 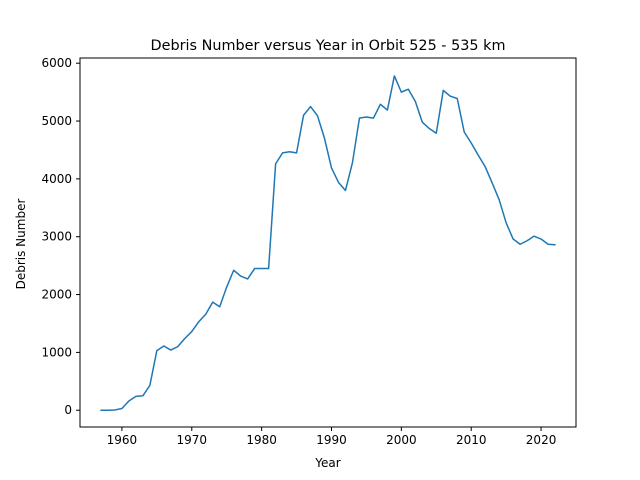 What do you see at coordinates (541, 440) in the screenshot?
I see `x-tick-label: 2020` at bounding box center [541, 440].